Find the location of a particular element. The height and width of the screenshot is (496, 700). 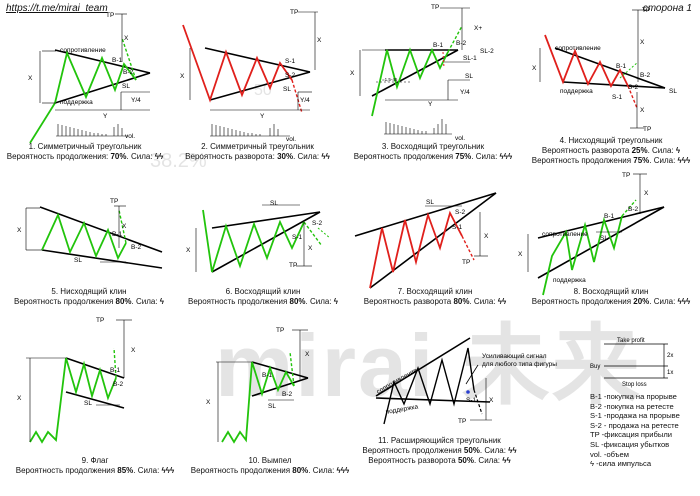

svg-text: сопротивление is located at coordinates (565, 234).